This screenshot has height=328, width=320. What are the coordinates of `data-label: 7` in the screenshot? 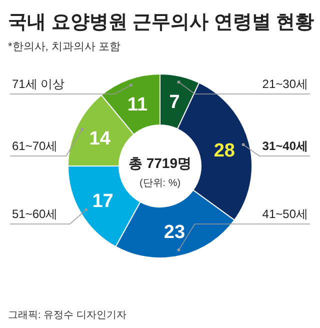 It's located at (174, 103).